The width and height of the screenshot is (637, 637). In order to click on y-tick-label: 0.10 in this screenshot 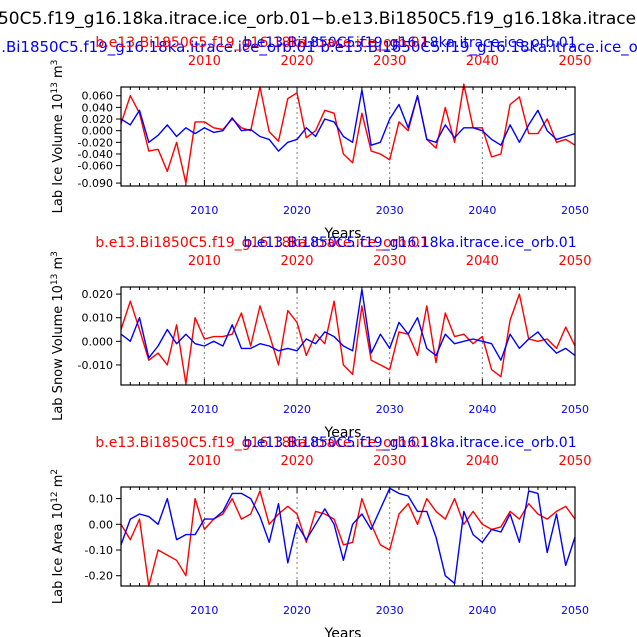, I will do `click(101, 499)`.